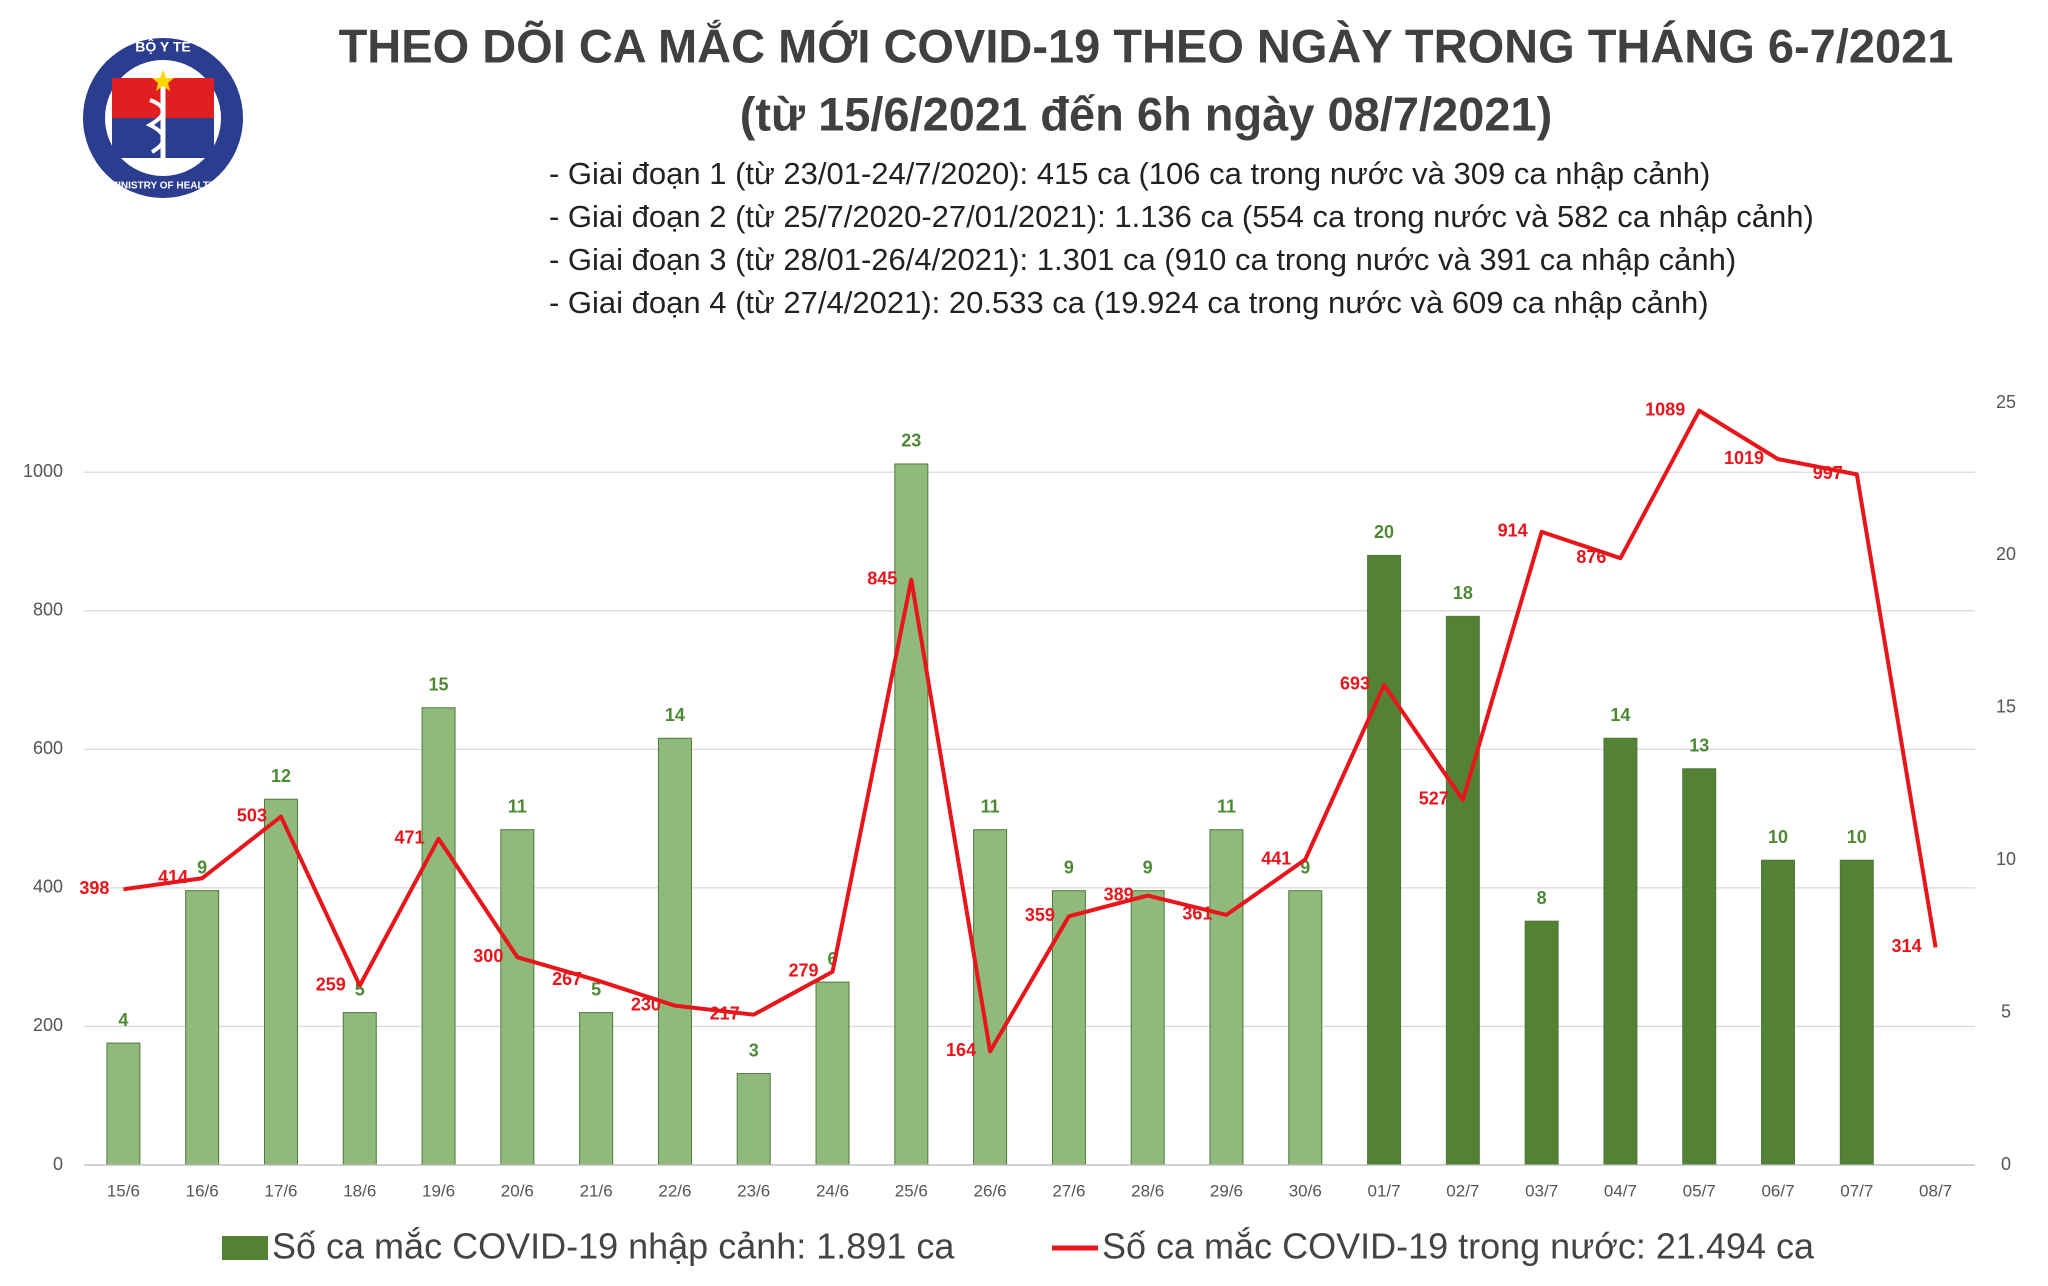 This screenshot has height=1286, width=2048. Describe the element at coordinates (1828, 473) in the screenshot. I see `line-value-label: 997` at that location.